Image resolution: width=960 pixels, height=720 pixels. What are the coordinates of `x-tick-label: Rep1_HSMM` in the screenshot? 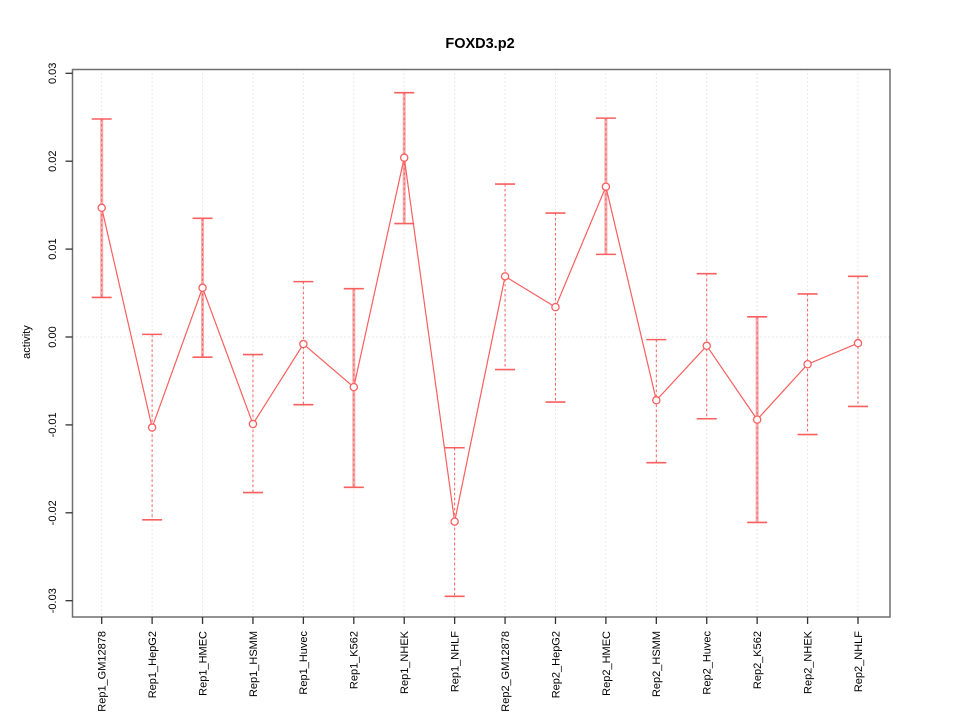 It's located at (254, 664).